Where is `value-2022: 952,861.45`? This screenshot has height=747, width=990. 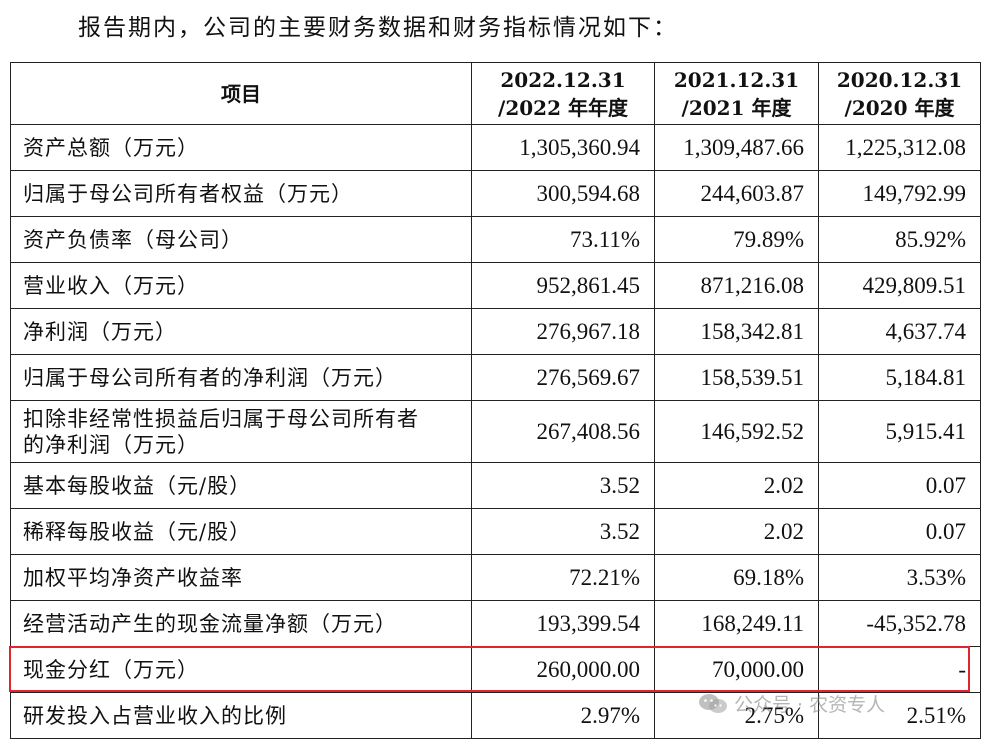 value-2022: 952,861.45 is located at coordinates (563, 285).